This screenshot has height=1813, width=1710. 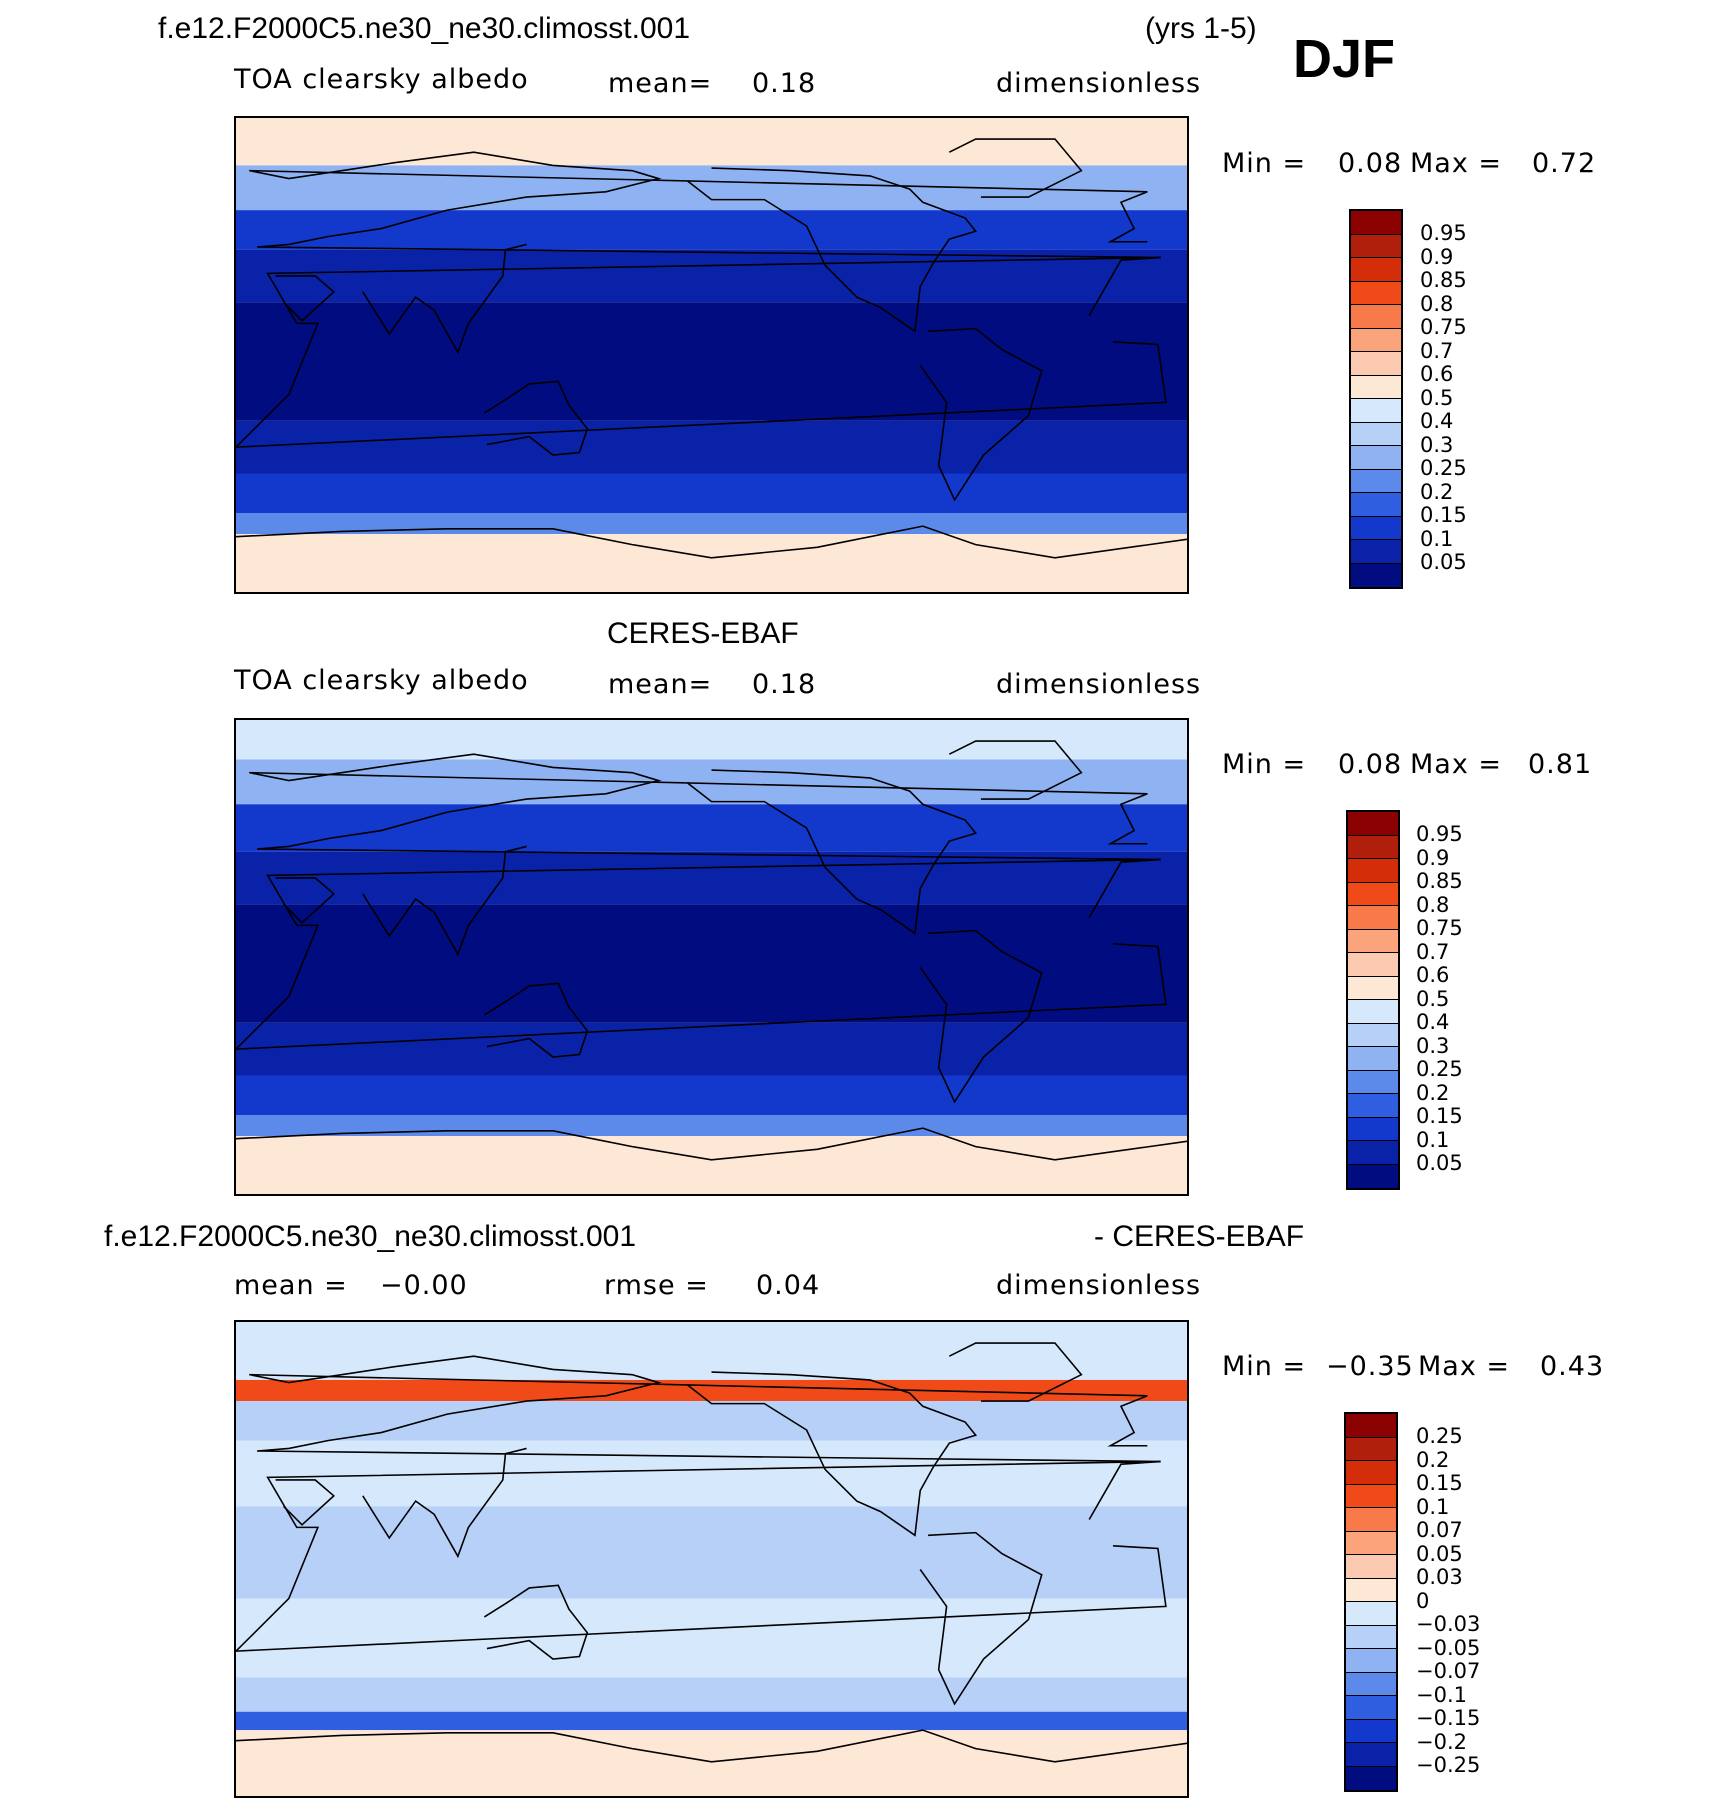 I want to click on panel1-max-value: 0.72, so click(x=1564, y=163).